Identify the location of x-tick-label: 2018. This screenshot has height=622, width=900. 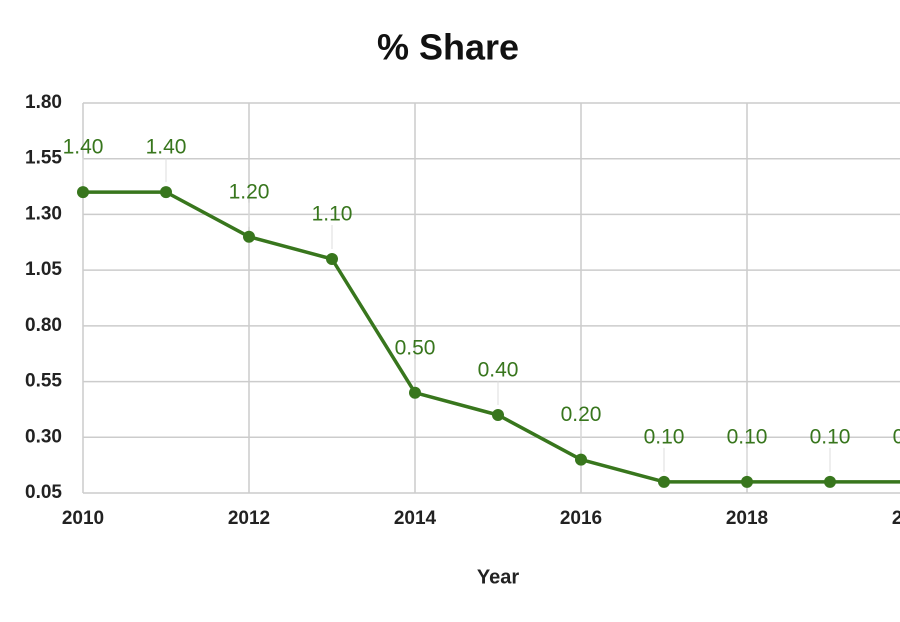
(747, 518).